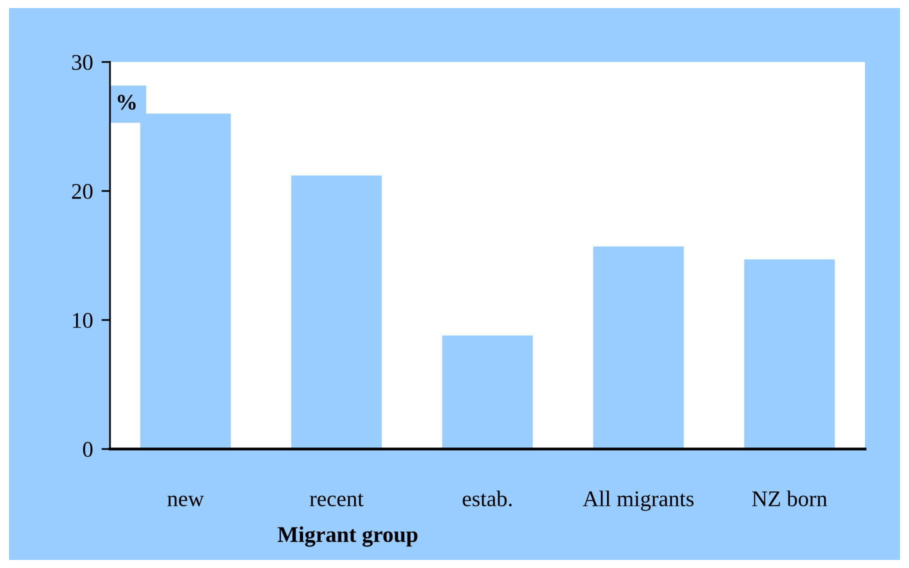 Image resolution: width=909 pixels, height=568 pixels. What do you see at coordinates (127, 102) in the screenshot?
I see `y-axis-title: %` at bounding box center [127, 102].